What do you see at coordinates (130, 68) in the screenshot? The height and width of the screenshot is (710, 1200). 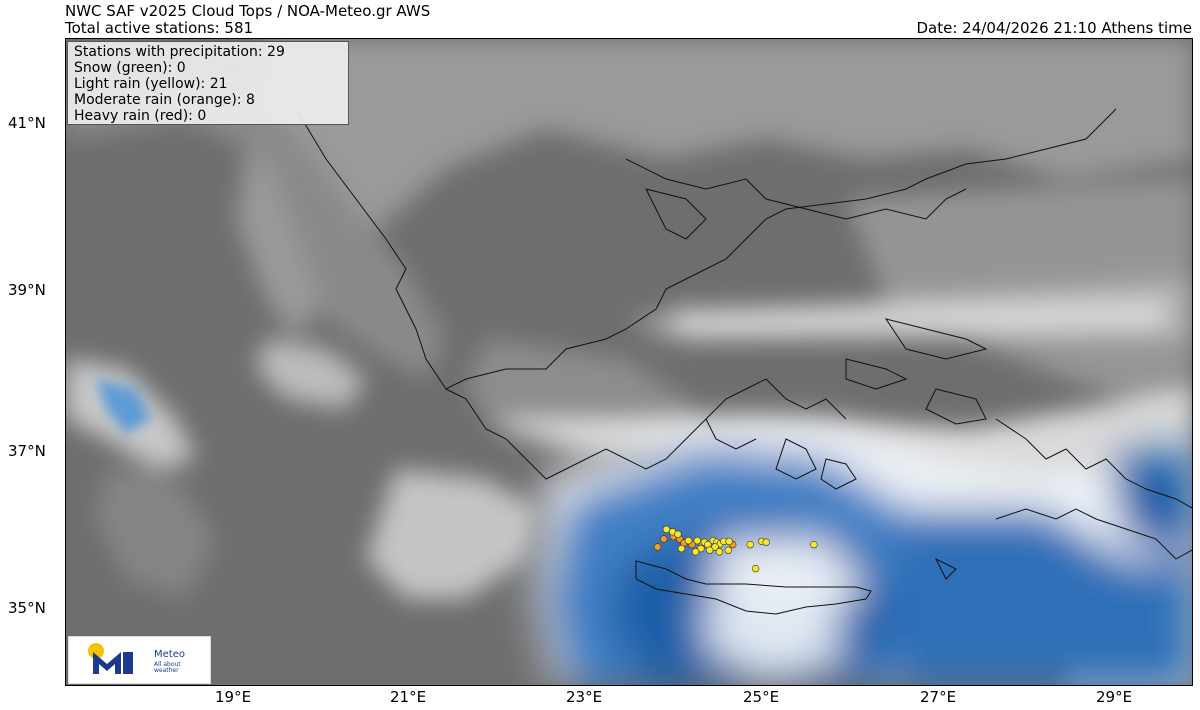 I see `legend-snow: Snow (green): 0` at bounding box center [130, 68].